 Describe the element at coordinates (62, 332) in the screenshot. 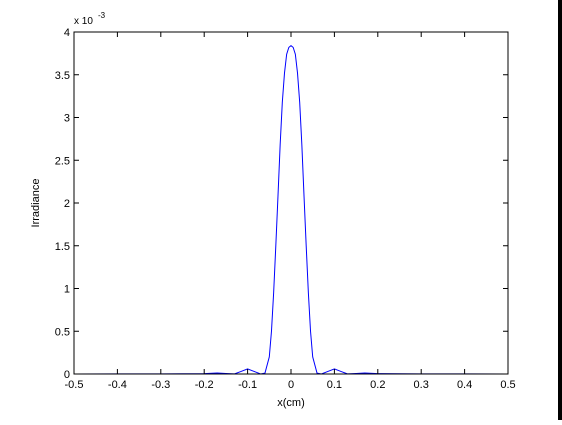

I see `y-tick-label: 0.5` at that location.